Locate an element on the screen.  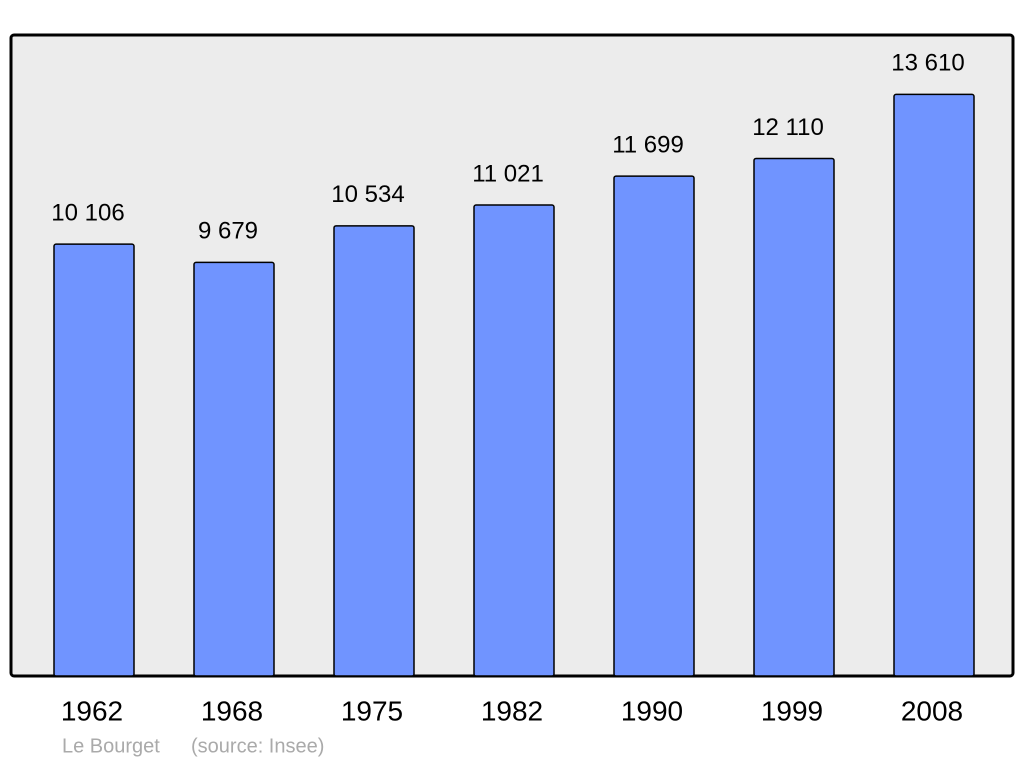
x-tick-label: 1990 is located at coordinates (652, 710).